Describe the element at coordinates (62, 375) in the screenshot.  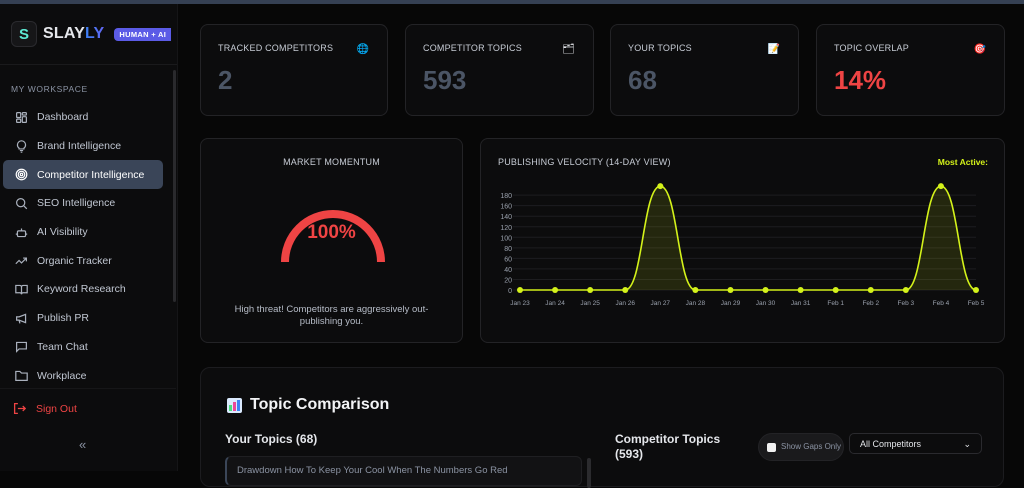
I see `nav-label: Workplace` at that location.